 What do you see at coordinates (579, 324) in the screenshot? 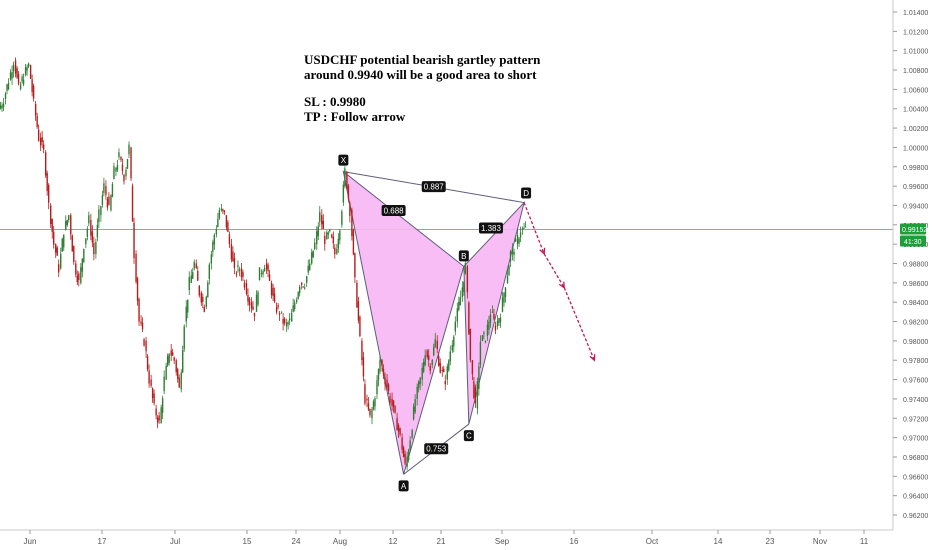
I see `projection-segment` at bounding box center [579, 324].